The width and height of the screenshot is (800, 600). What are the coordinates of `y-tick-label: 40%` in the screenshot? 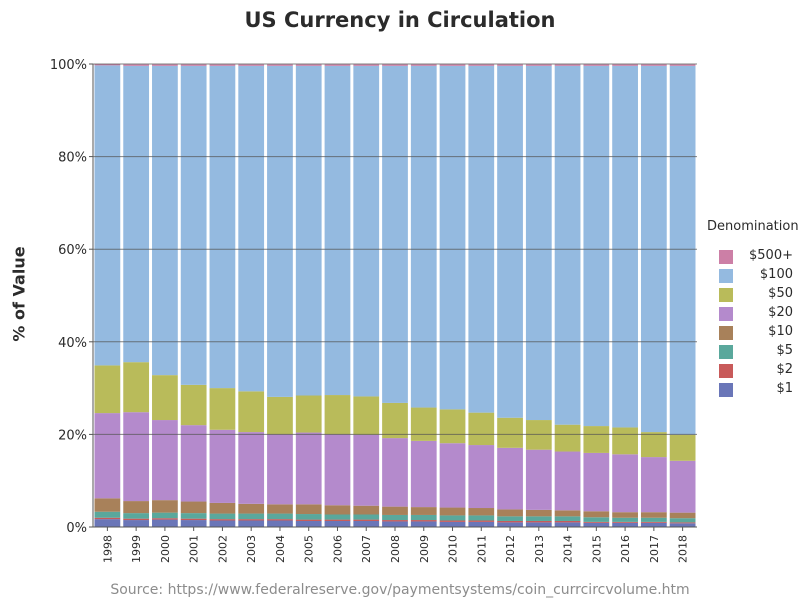 It's located at (72, 343).